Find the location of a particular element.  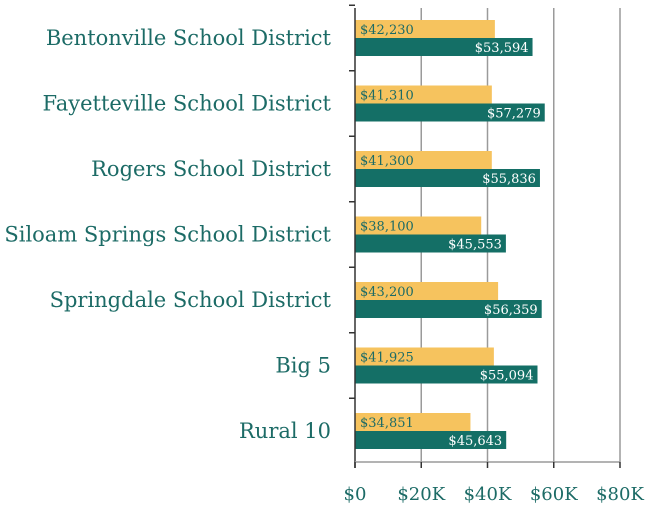

x-tick-label-3: $60K is located at coordinates (554, 494).